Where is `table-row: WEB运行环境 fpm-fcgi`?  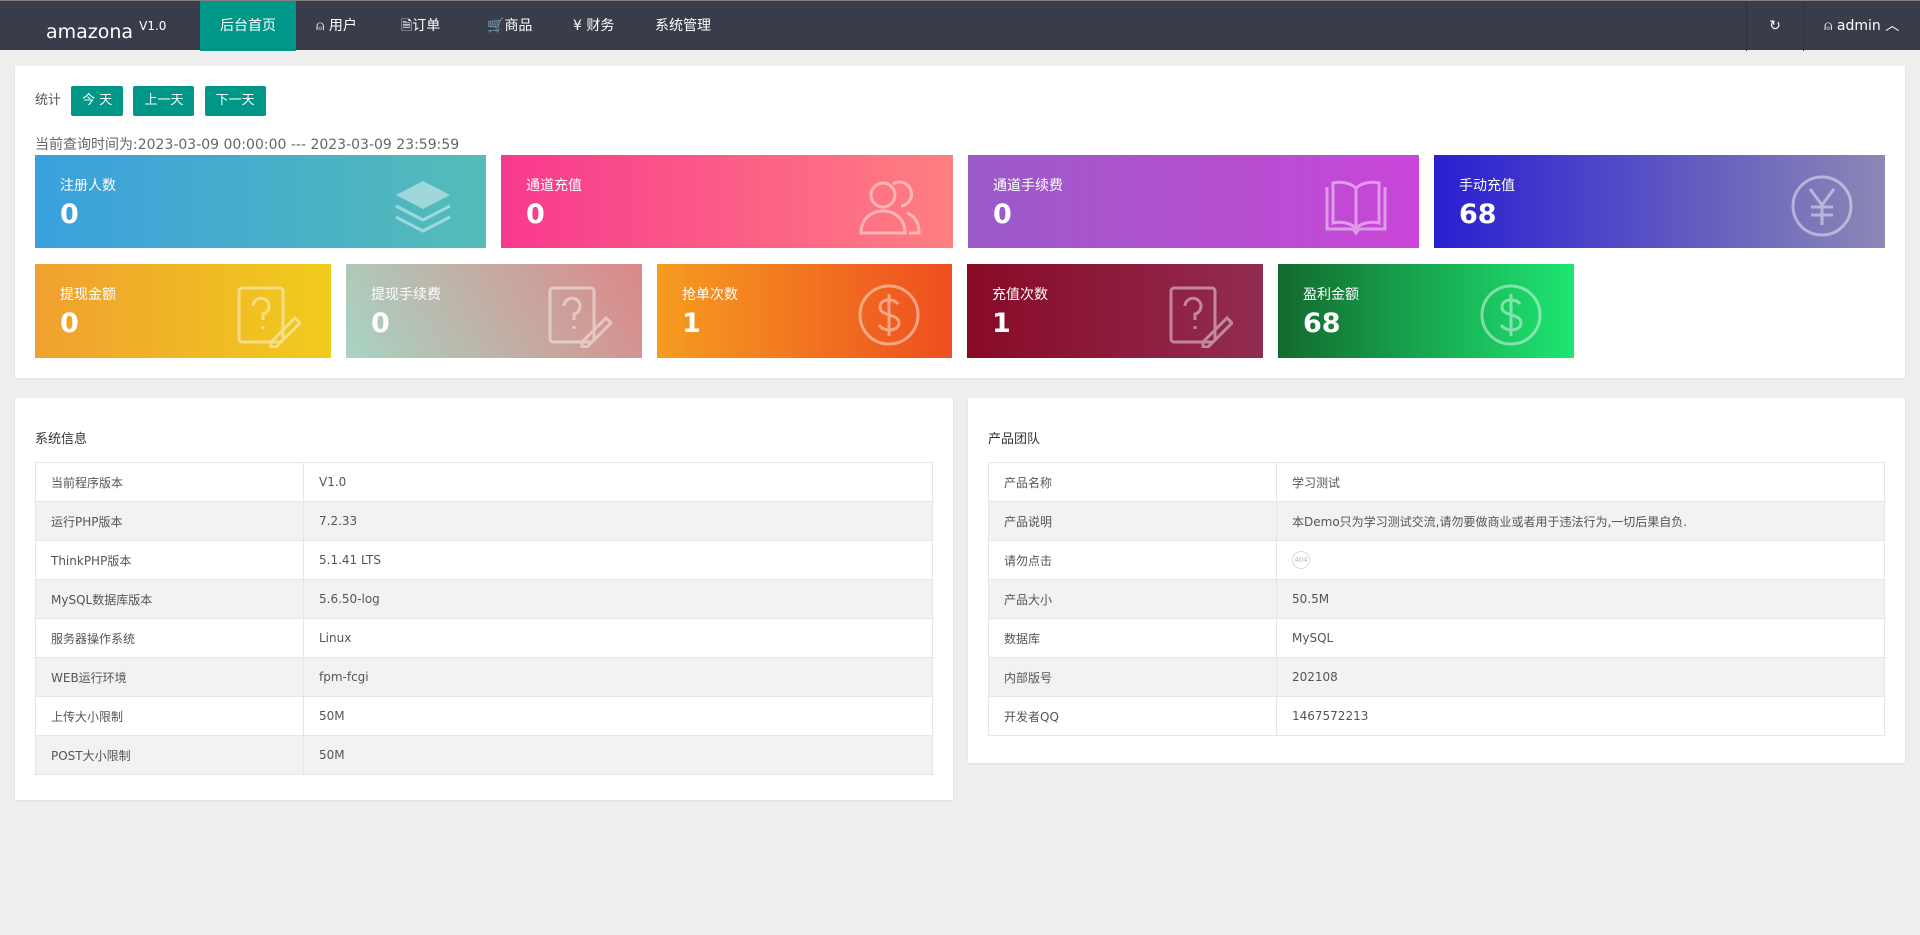
table-row: WEB运行环境 fpm-fcgi is located at coordinates (484, 677).